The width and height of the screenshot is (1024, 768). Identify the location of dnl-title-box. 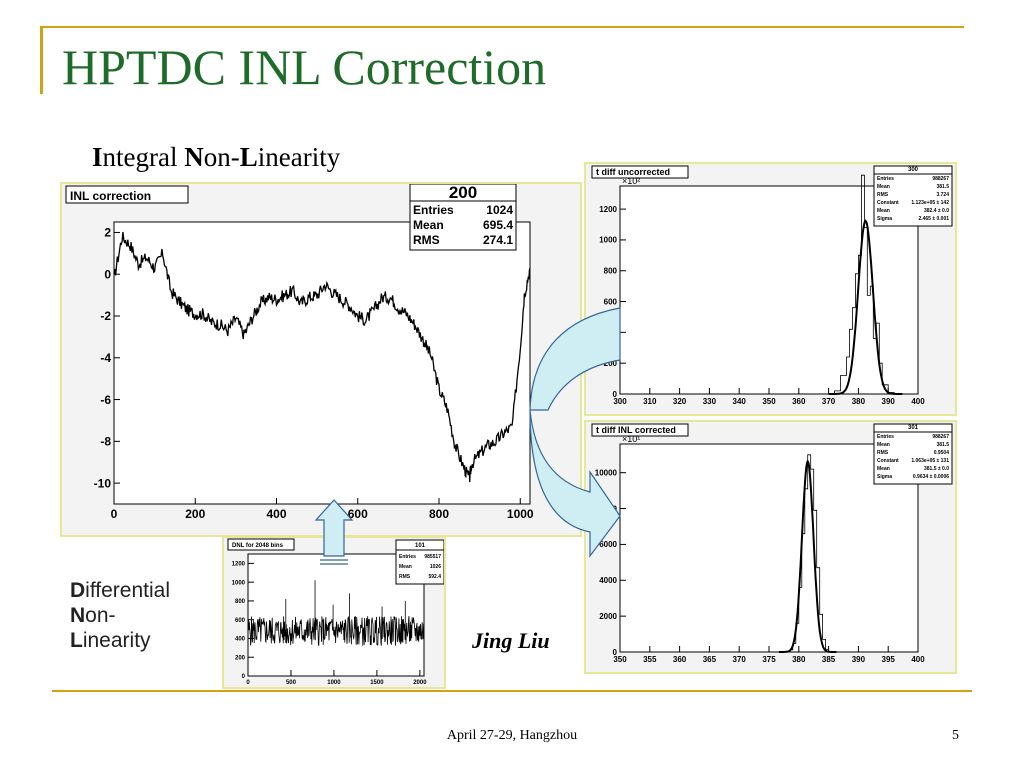
(261, 544).